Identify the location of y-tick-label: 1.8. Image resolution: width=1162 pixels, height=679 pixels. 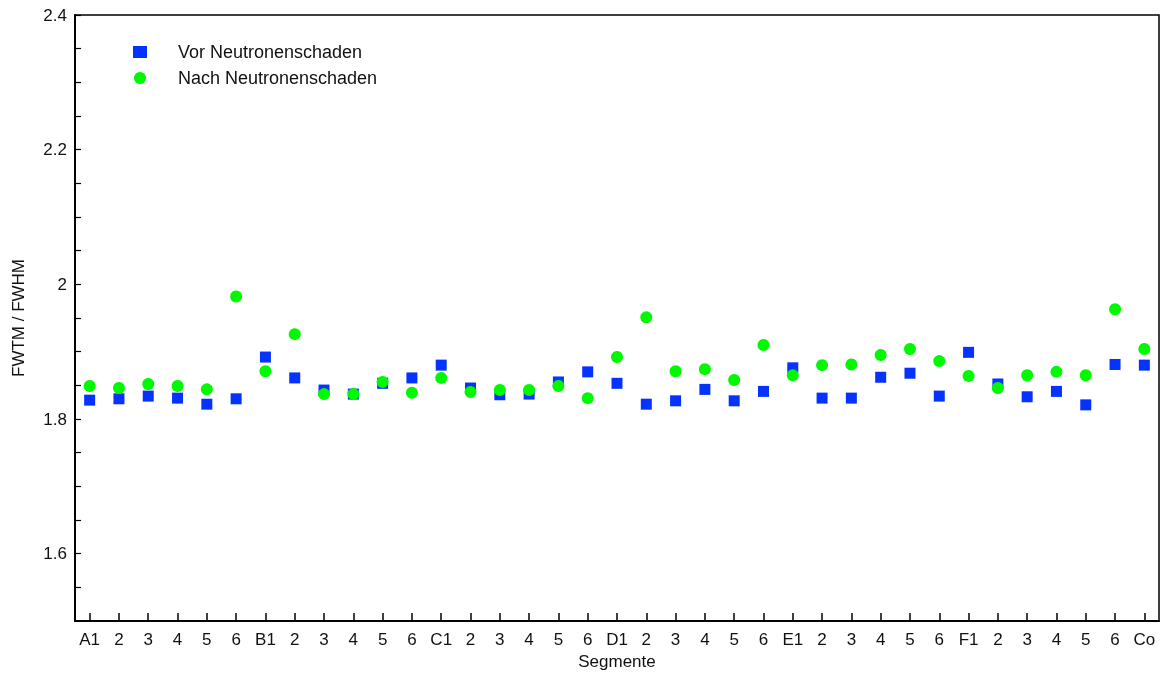
(55, 419).